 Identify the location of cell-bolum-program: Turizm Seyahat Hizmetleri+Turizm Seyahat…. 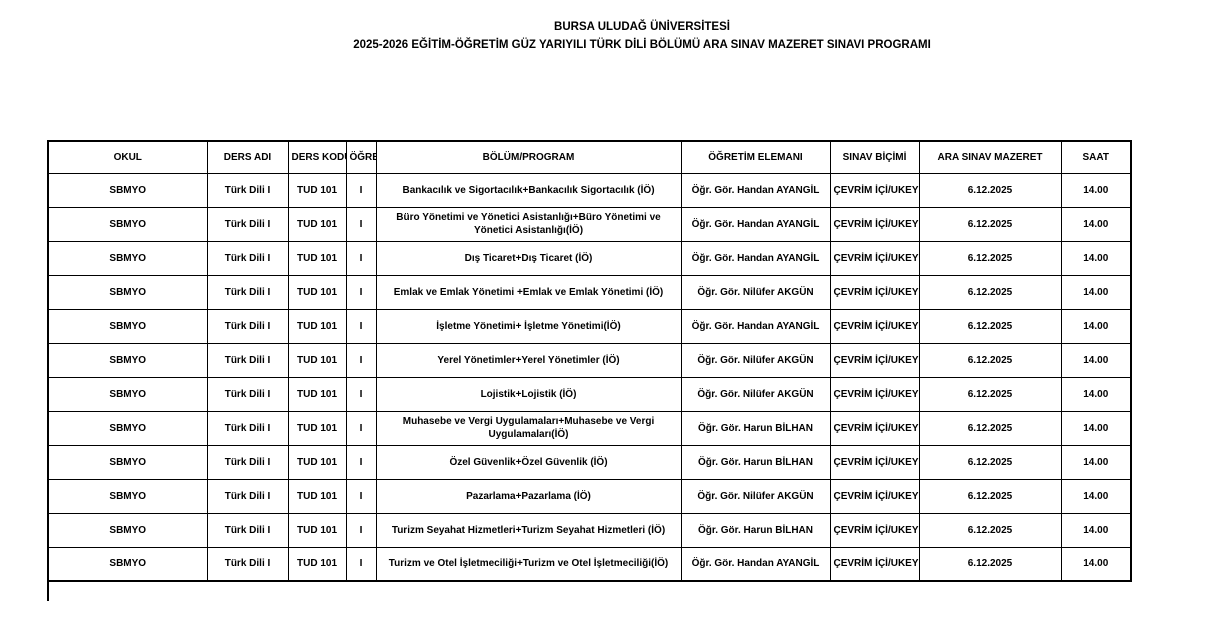
(528, 530).